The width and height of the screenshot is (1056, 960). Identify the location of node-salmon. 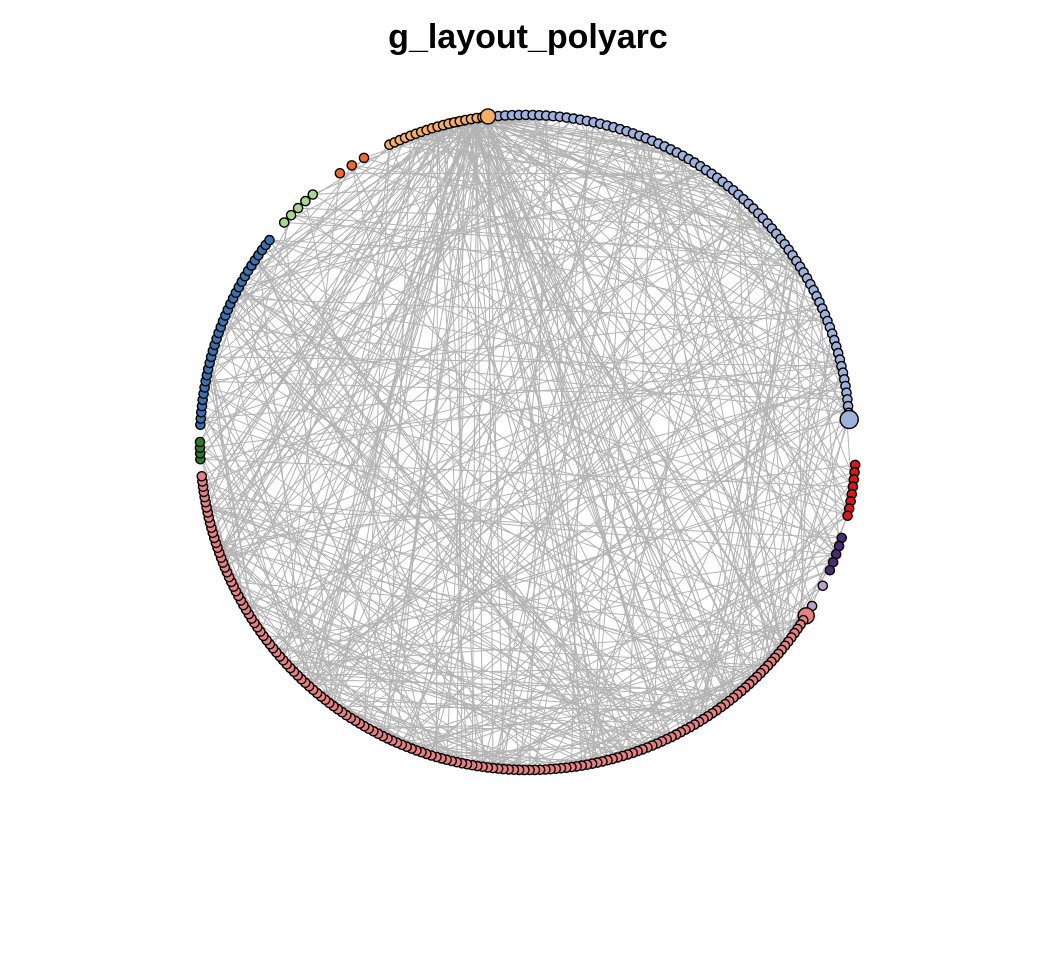
(202, 476).